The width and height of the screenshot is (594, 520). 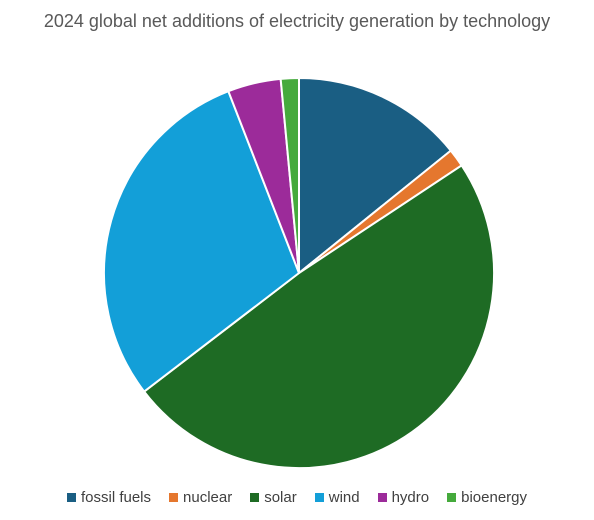 I want to click on legend-item-solar: solar, so click(x=273, y=497).